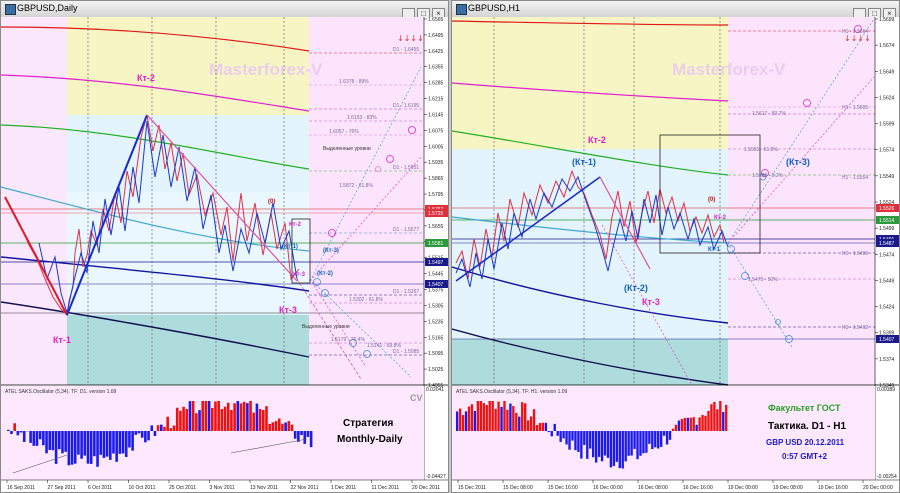 This screenshot has width=900, height=493. Describe the element at coordinates (528, 229) in the screenshot. I see `trend-line-blue` at that location.